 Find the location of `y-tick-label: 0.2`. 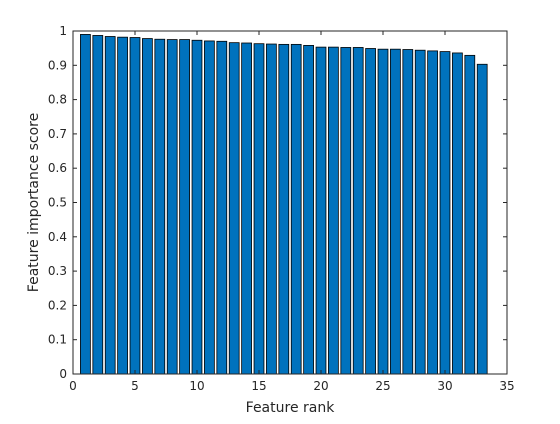

y-tick-label: 0.2 is located at coordinates (57, 305).